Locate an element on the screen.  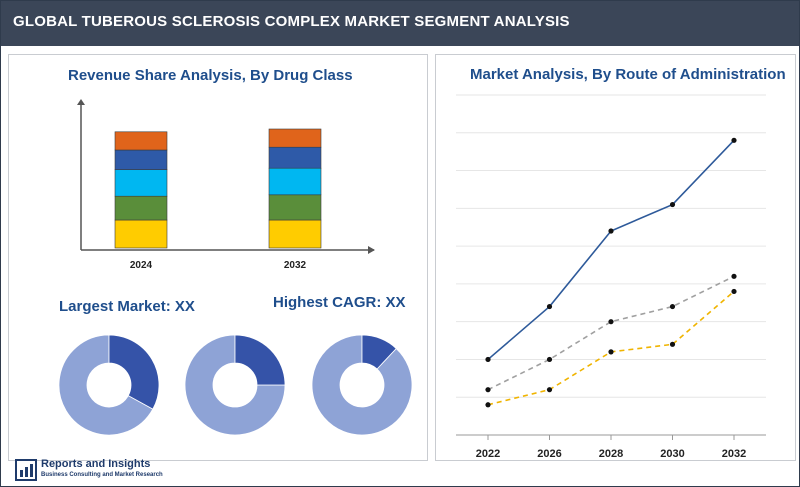
logo-icon is located at coordinates (26, 470).